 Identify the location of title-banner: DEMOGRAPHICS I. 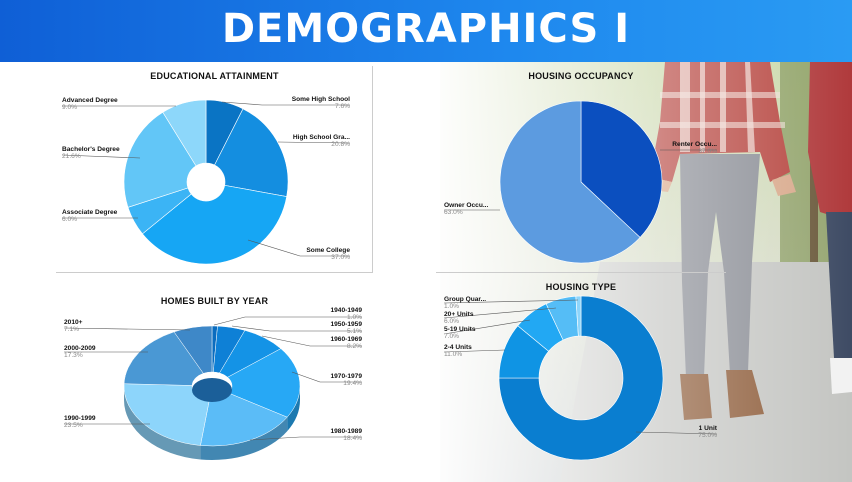
(426, 31).